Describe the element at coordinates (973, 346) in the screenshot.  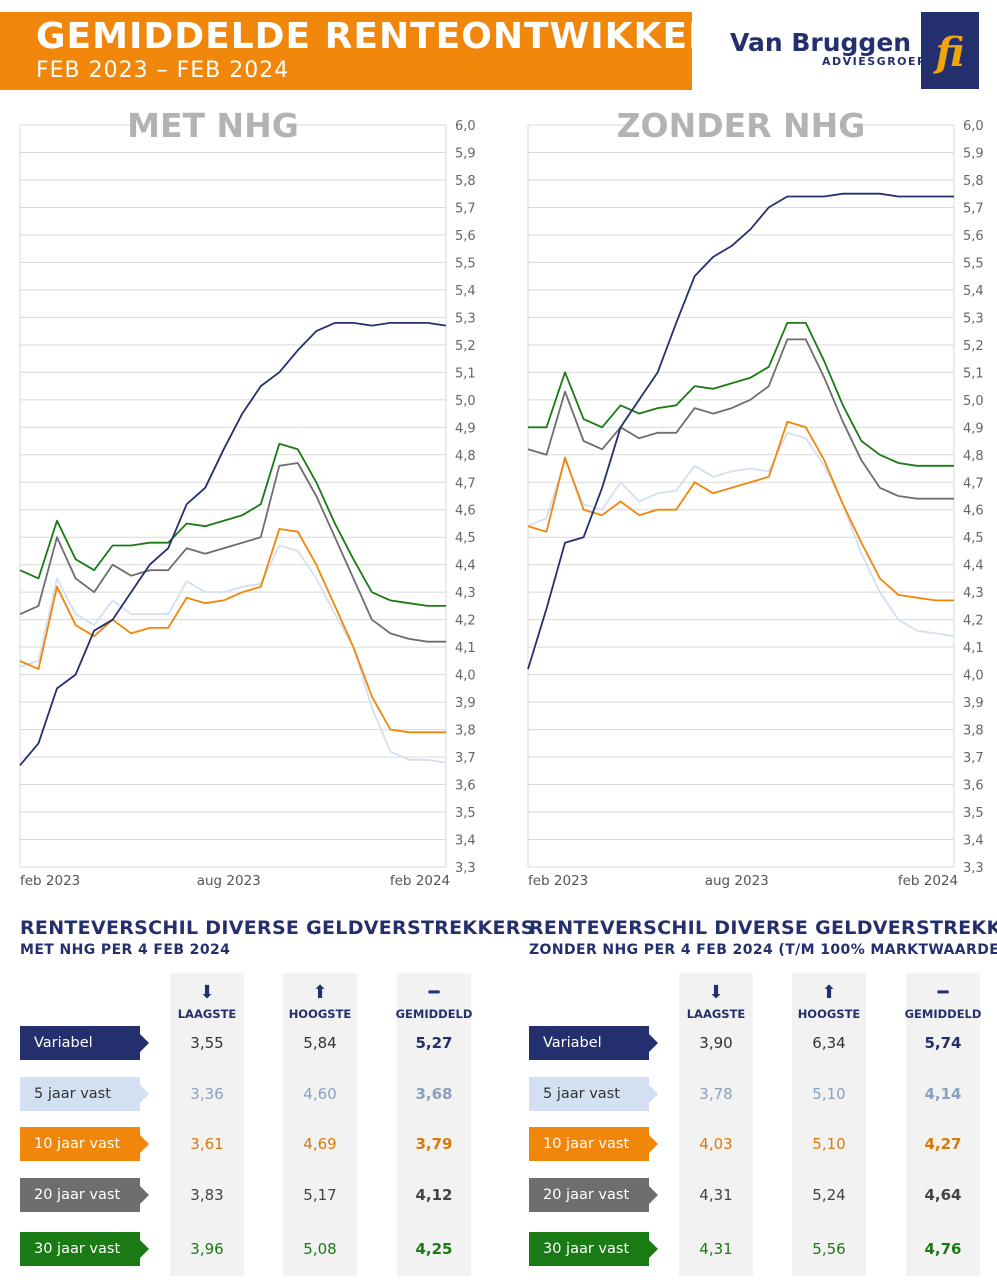
I see `y-tick-label: 5,2` at that location.